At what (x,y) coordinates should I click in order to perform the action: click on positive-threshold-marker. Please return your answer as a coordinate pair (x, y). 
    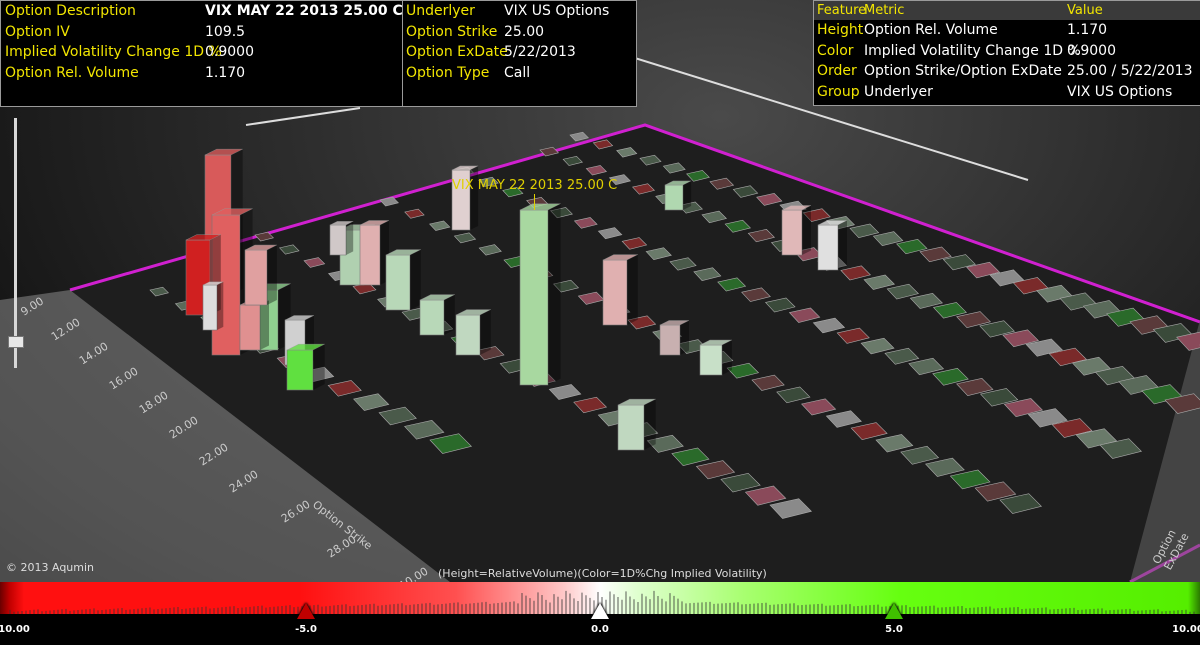
    Looking at the image, I should click on (894, 611).